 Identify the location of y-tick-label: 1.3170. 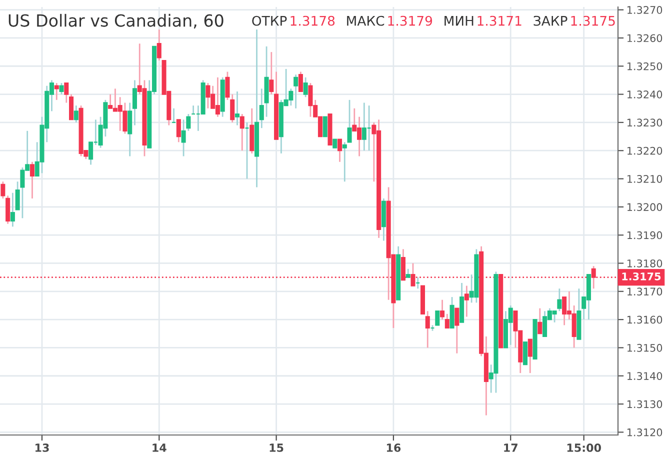
(644, 292).